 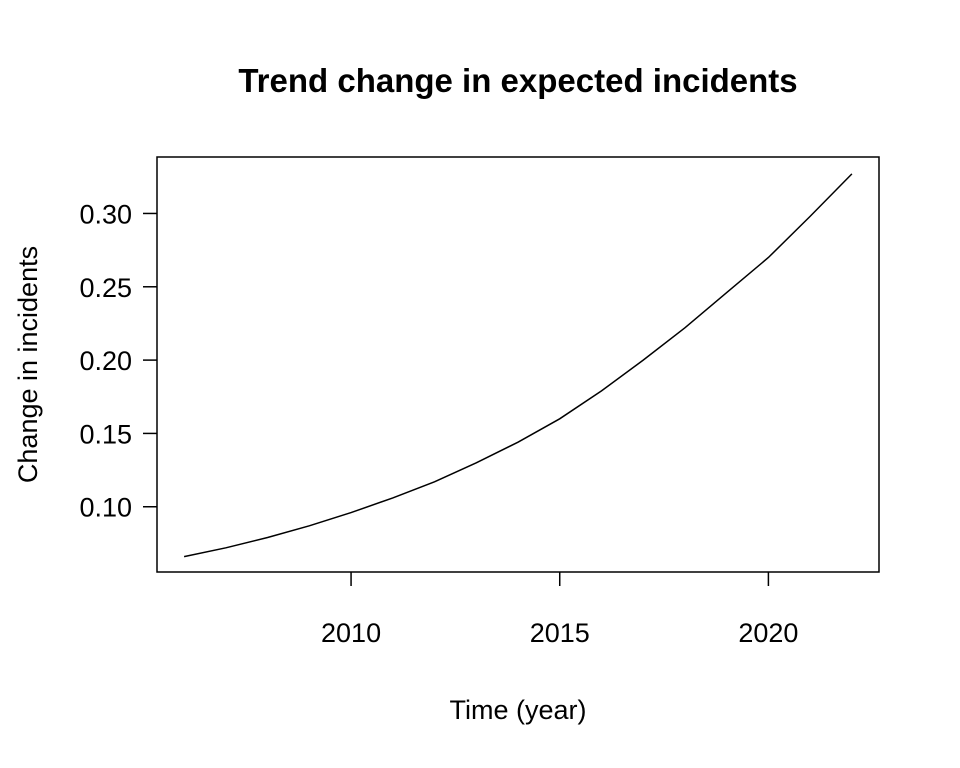 I want to click on x-tick-label: 2015, so click(x=560, y=633).